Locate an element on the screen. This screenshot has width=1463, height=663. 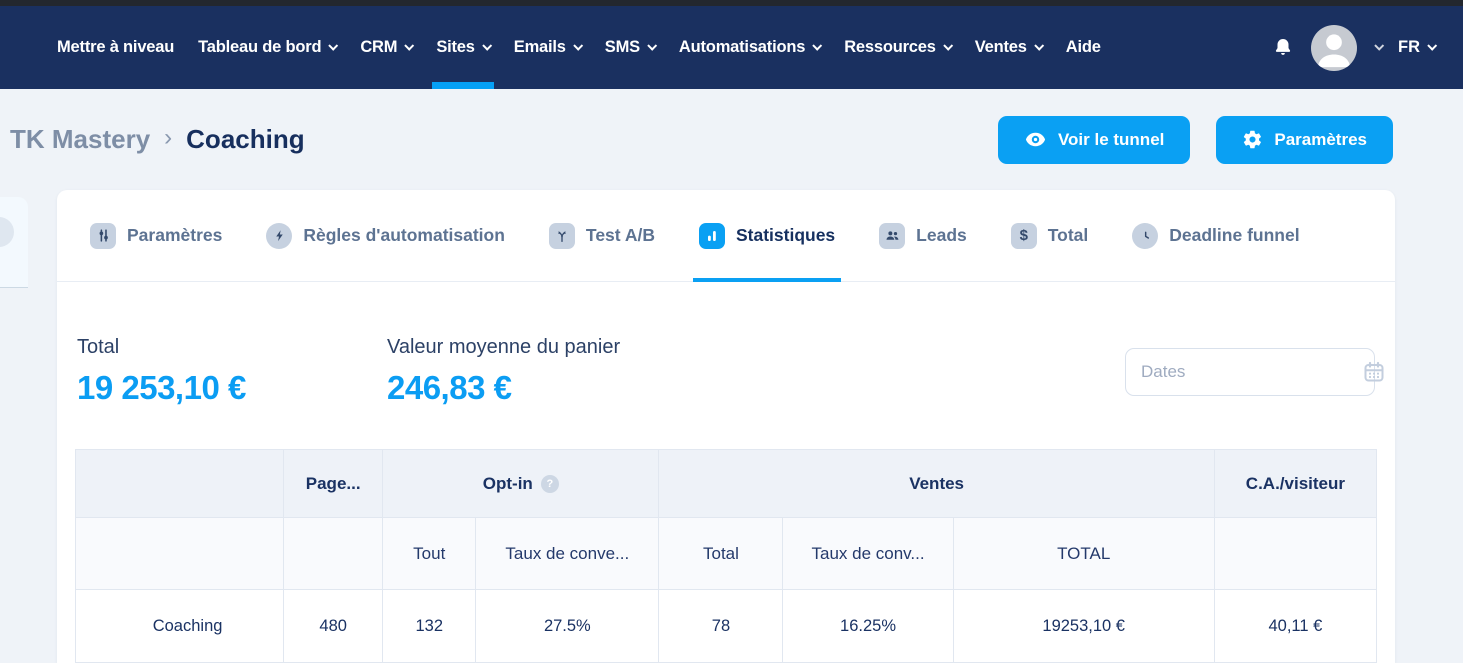
dates-input is located at coordinates (1251, 372).